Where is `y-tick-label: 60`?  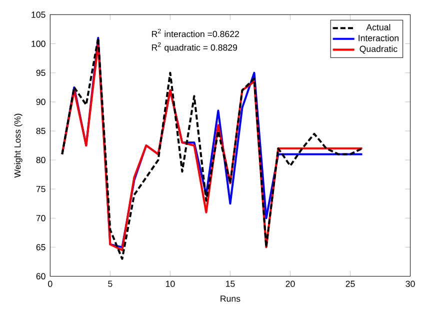
y-tick-label: 60 is located at coordinates (41, 276).